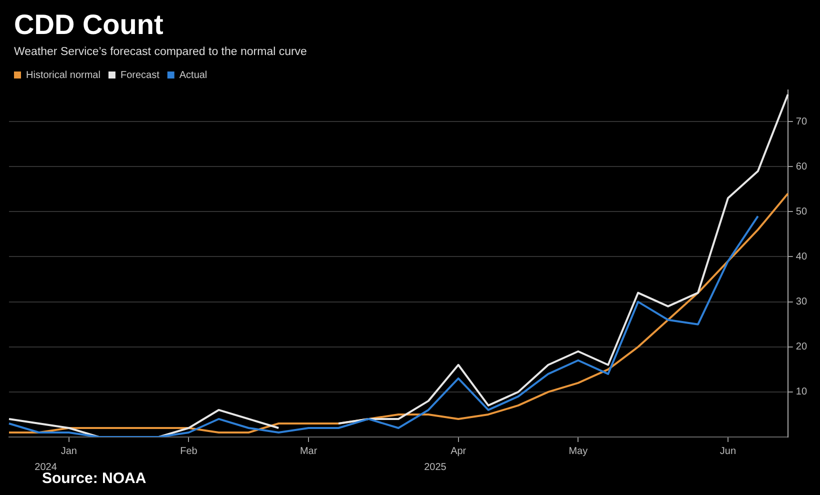 The image size is (820, 495). What do you see at coordinates (140, 75) in the screenshot?
I see `legend-label: Forecast` at bounding box center [140, 75].